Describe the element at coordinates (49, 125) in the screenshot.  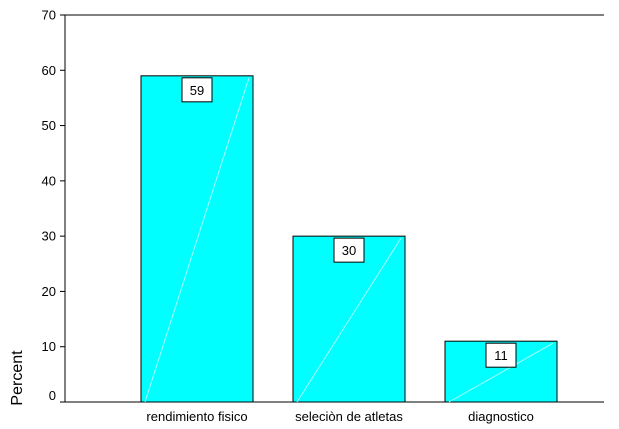
I see `y-tick-label: 50` at that location.